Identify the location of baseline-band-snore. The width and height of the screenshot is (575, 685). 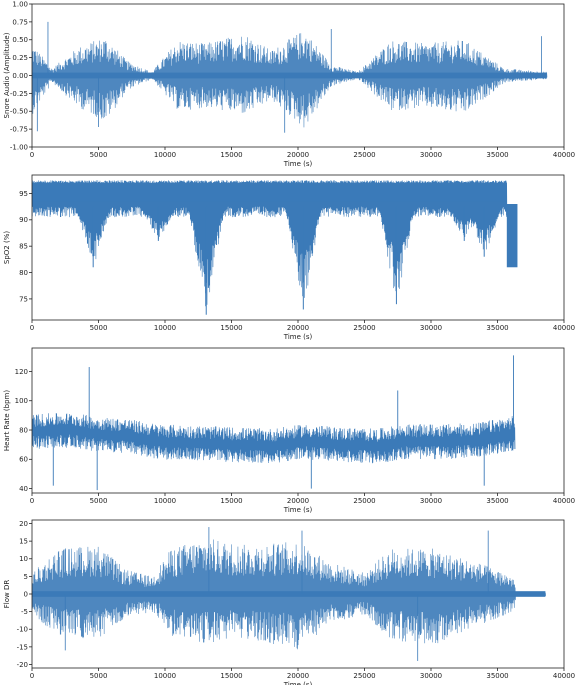
(289, 75).